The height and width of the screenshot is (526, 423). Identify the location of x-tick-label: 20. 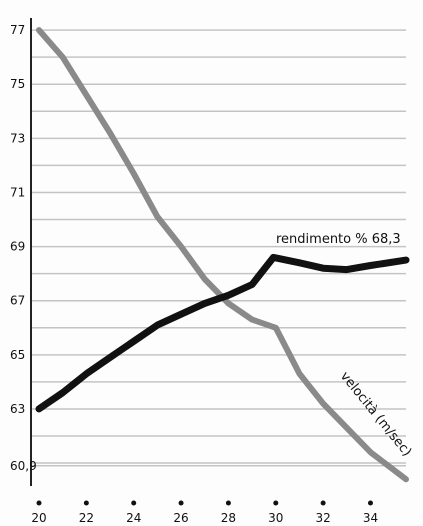
(38, 518).